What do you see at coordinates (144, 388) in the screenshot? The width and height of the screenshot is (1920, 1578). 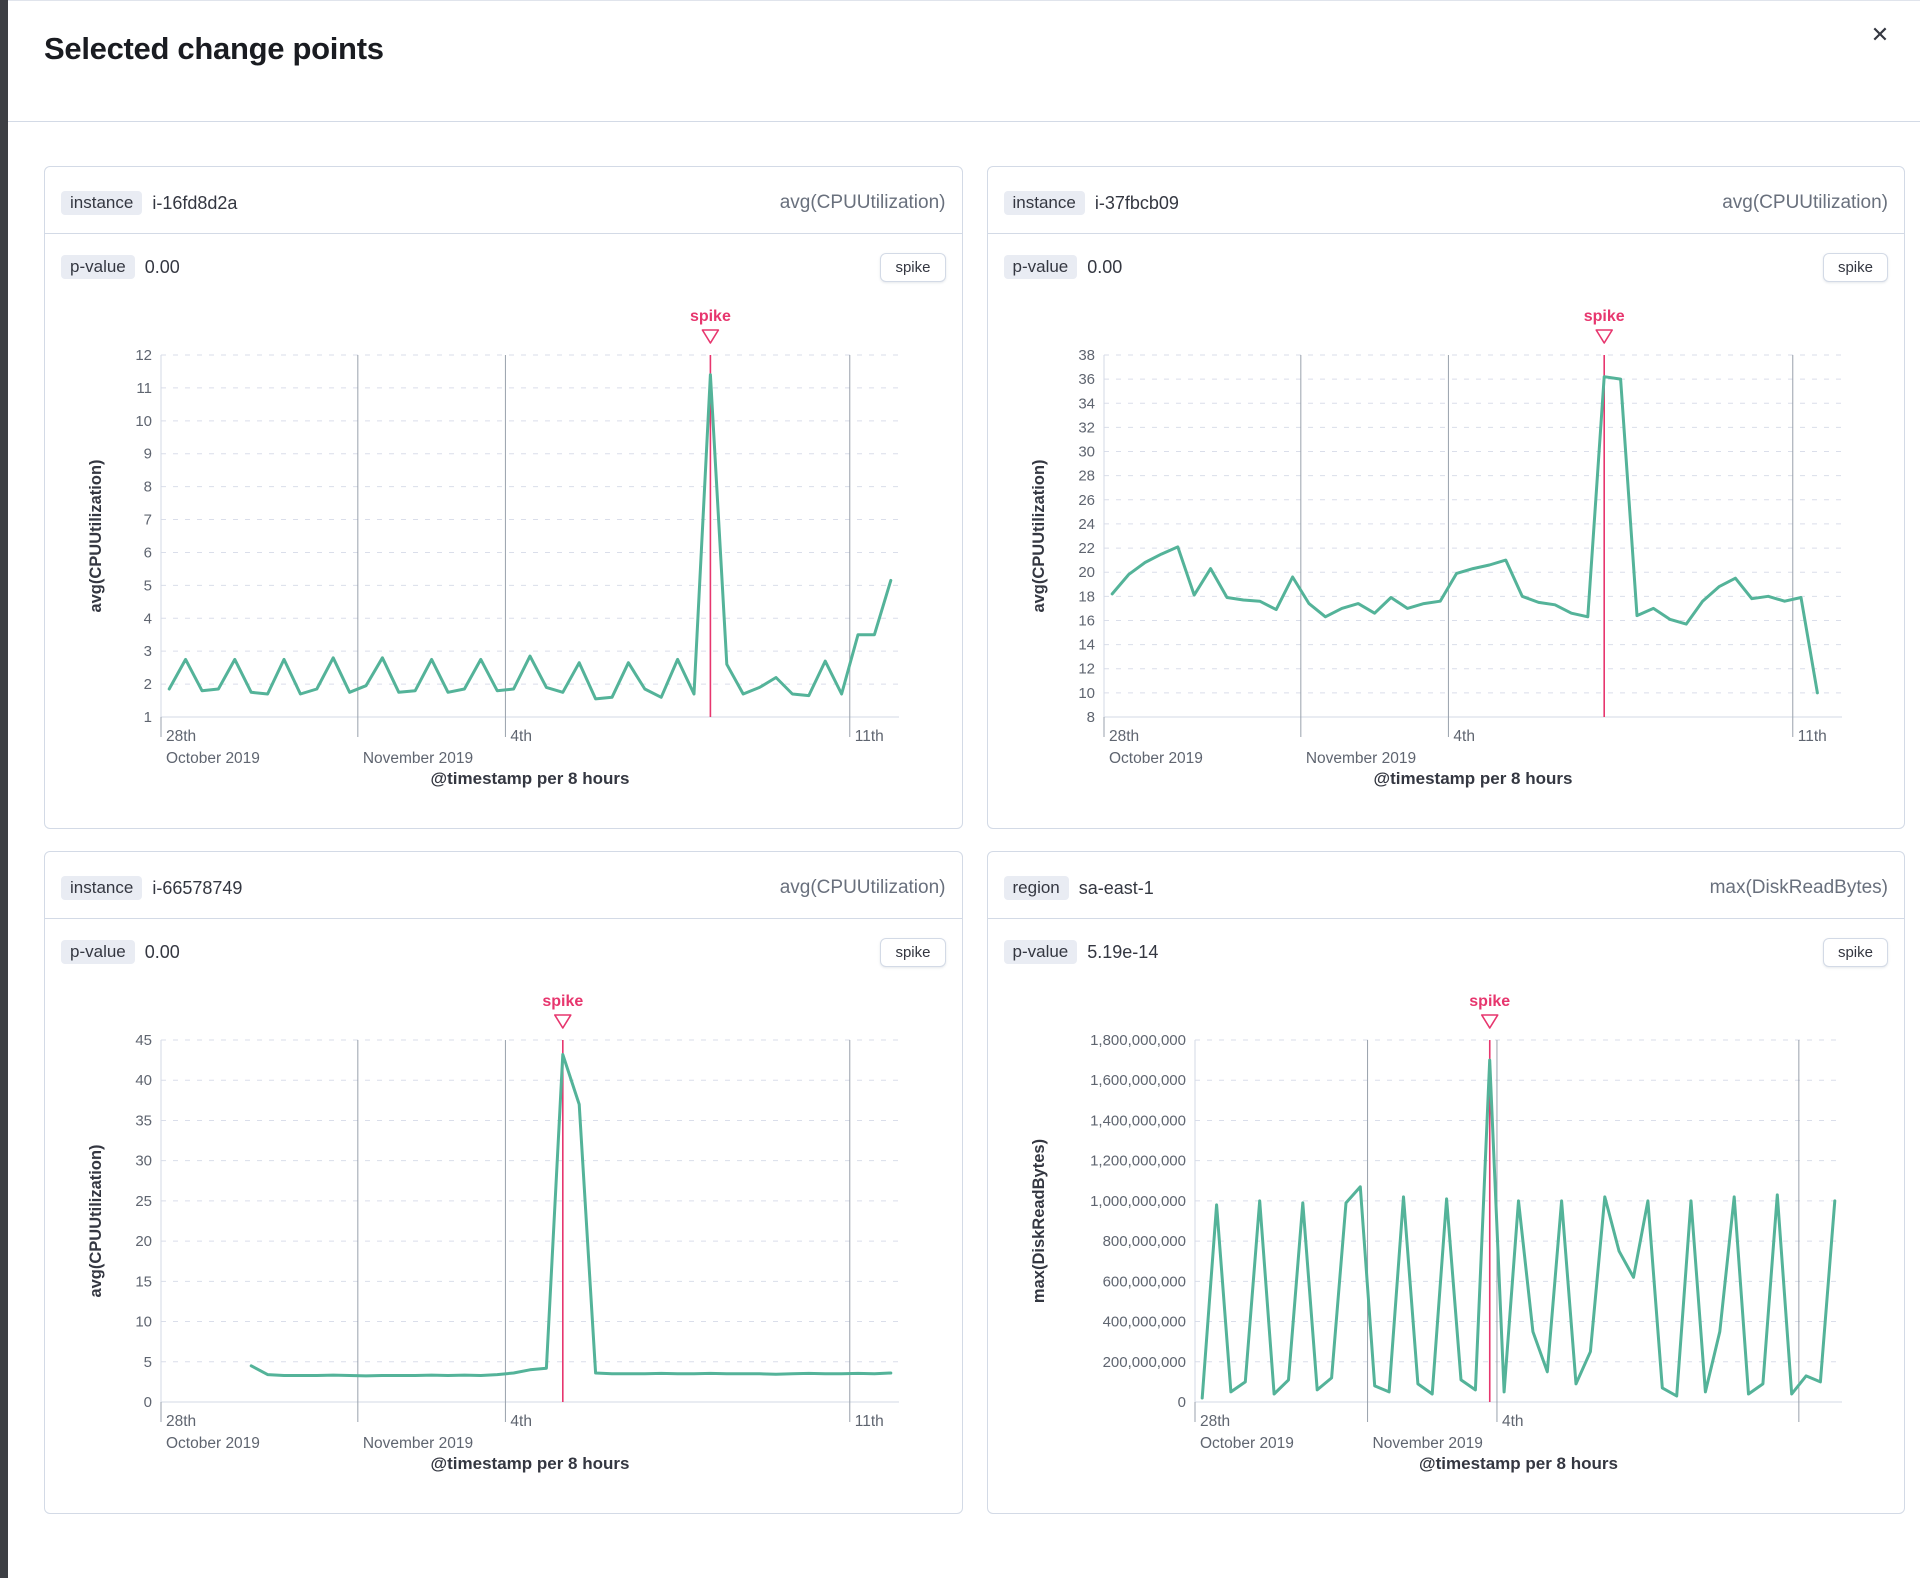 I see `svg-text: 11` at bounding box center [144, 388].